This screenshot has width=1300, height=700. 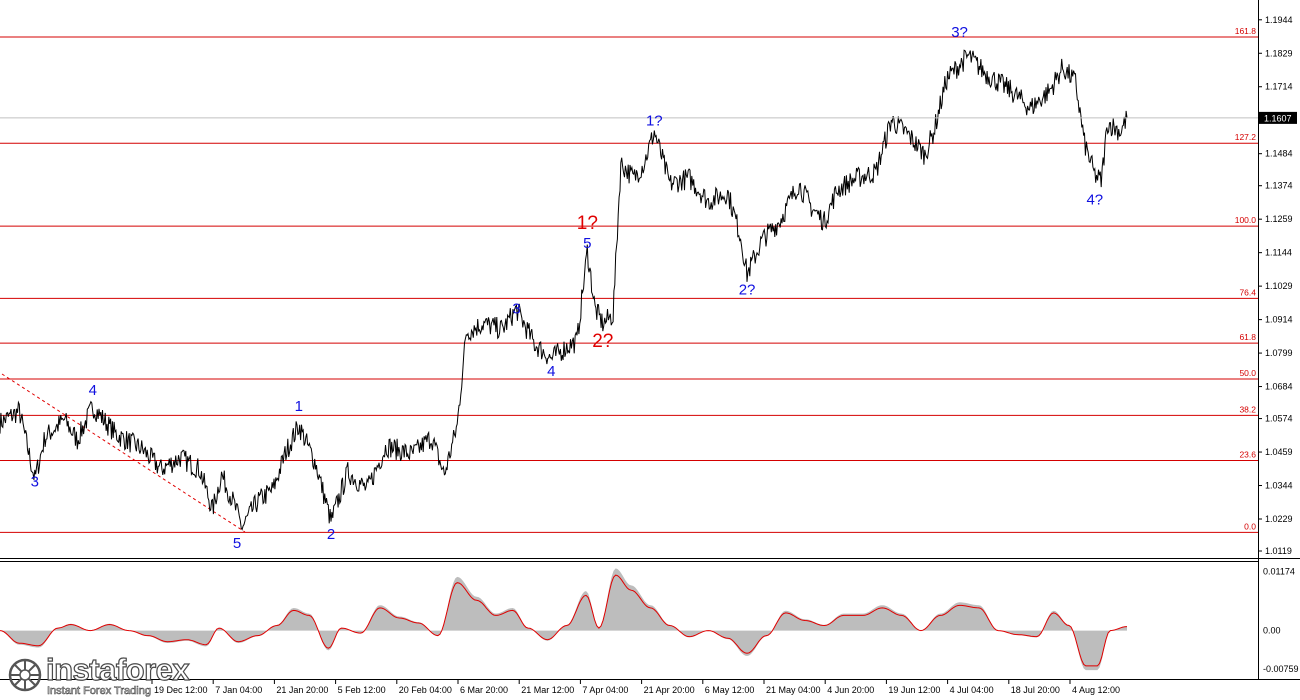 I want to click on wave-label: 1, so click(x=299, y=406).